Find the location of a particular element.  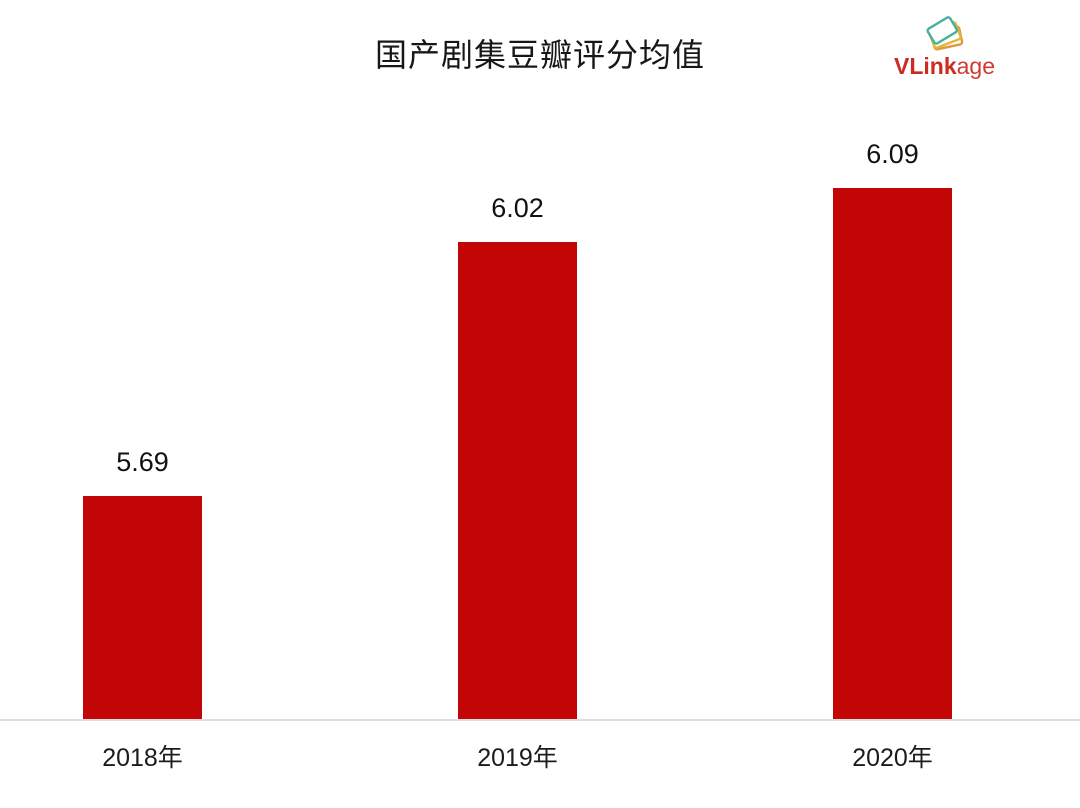

stacked-cards-icon is located at coordinates (945, 33).